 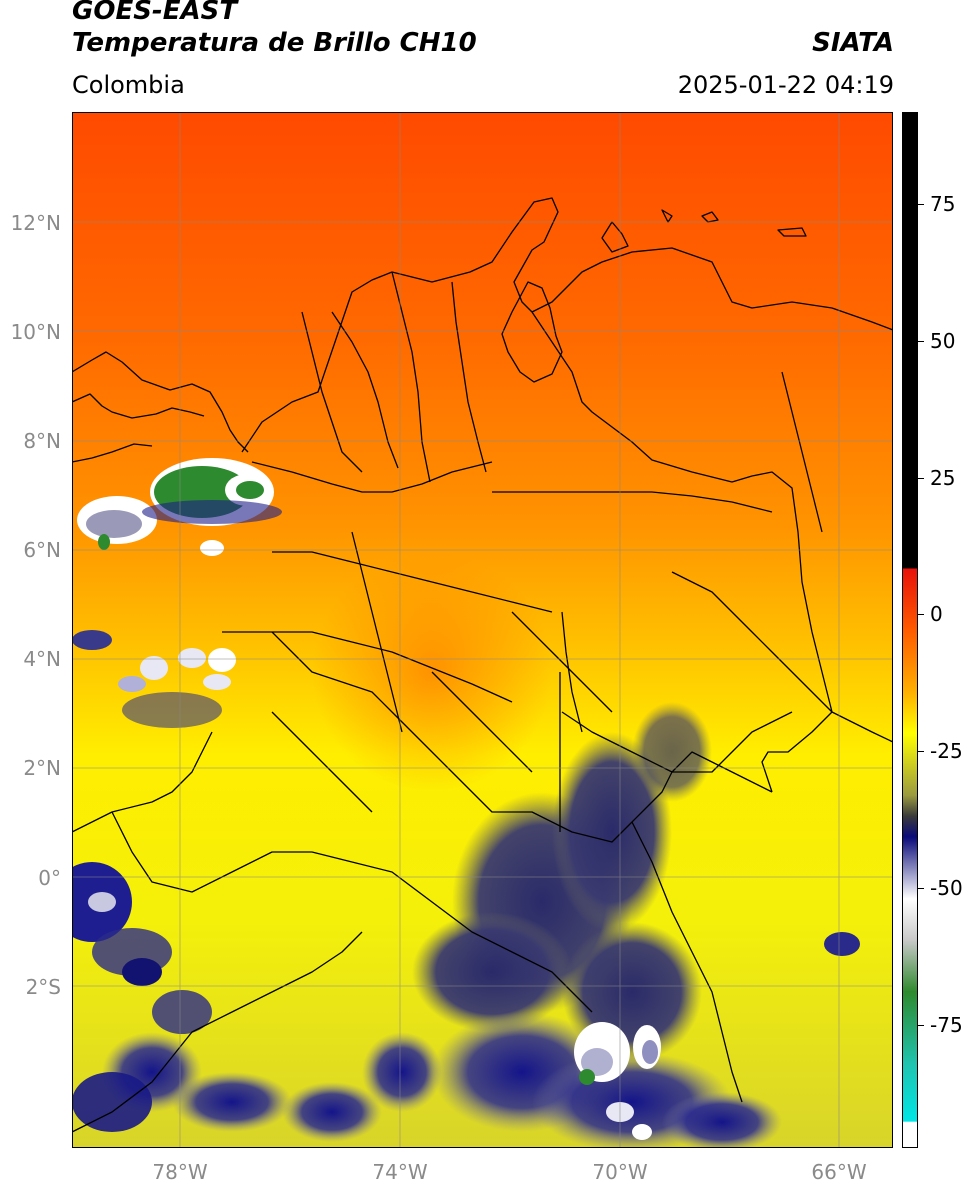 I want to click on lat-label: 2°S, so click(x=43, y=987).